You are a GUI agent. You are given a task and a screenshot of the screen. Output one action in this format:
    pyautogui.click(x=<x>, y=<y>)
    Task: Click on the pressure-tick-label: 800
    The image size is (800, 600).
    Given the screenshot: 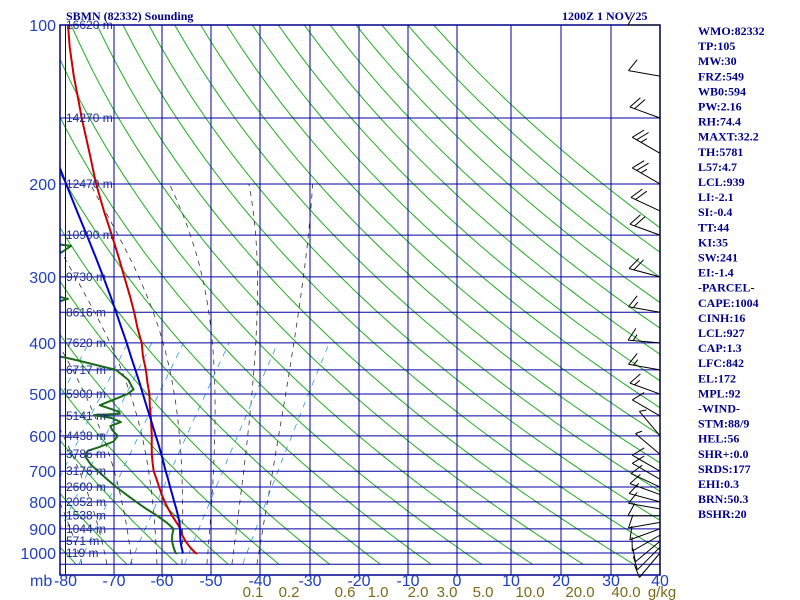 What is the action you would take?
    pyautogui.click(x=42, y=503)
    